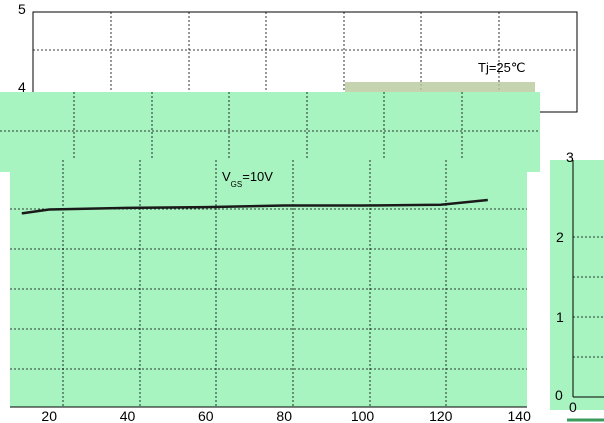 Image resolution: width=604 pixels, height=423 pixels. What do you see at coordinates (560, 317) in the screenshot?
I see `right-y-tick-label: 1` at bounding box center [560, 317].